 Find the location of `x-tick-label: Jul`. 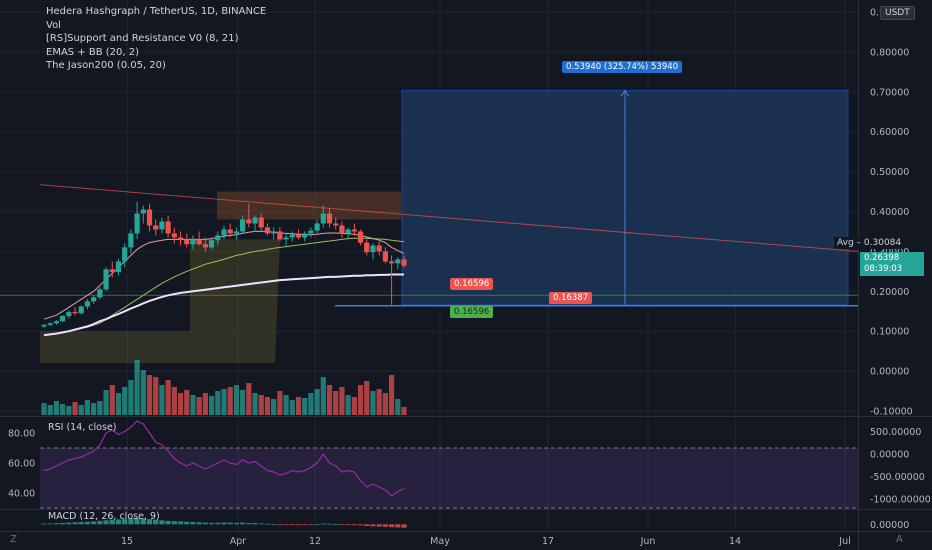

x-tick-label: Jul is located at coordinates (844, 541).